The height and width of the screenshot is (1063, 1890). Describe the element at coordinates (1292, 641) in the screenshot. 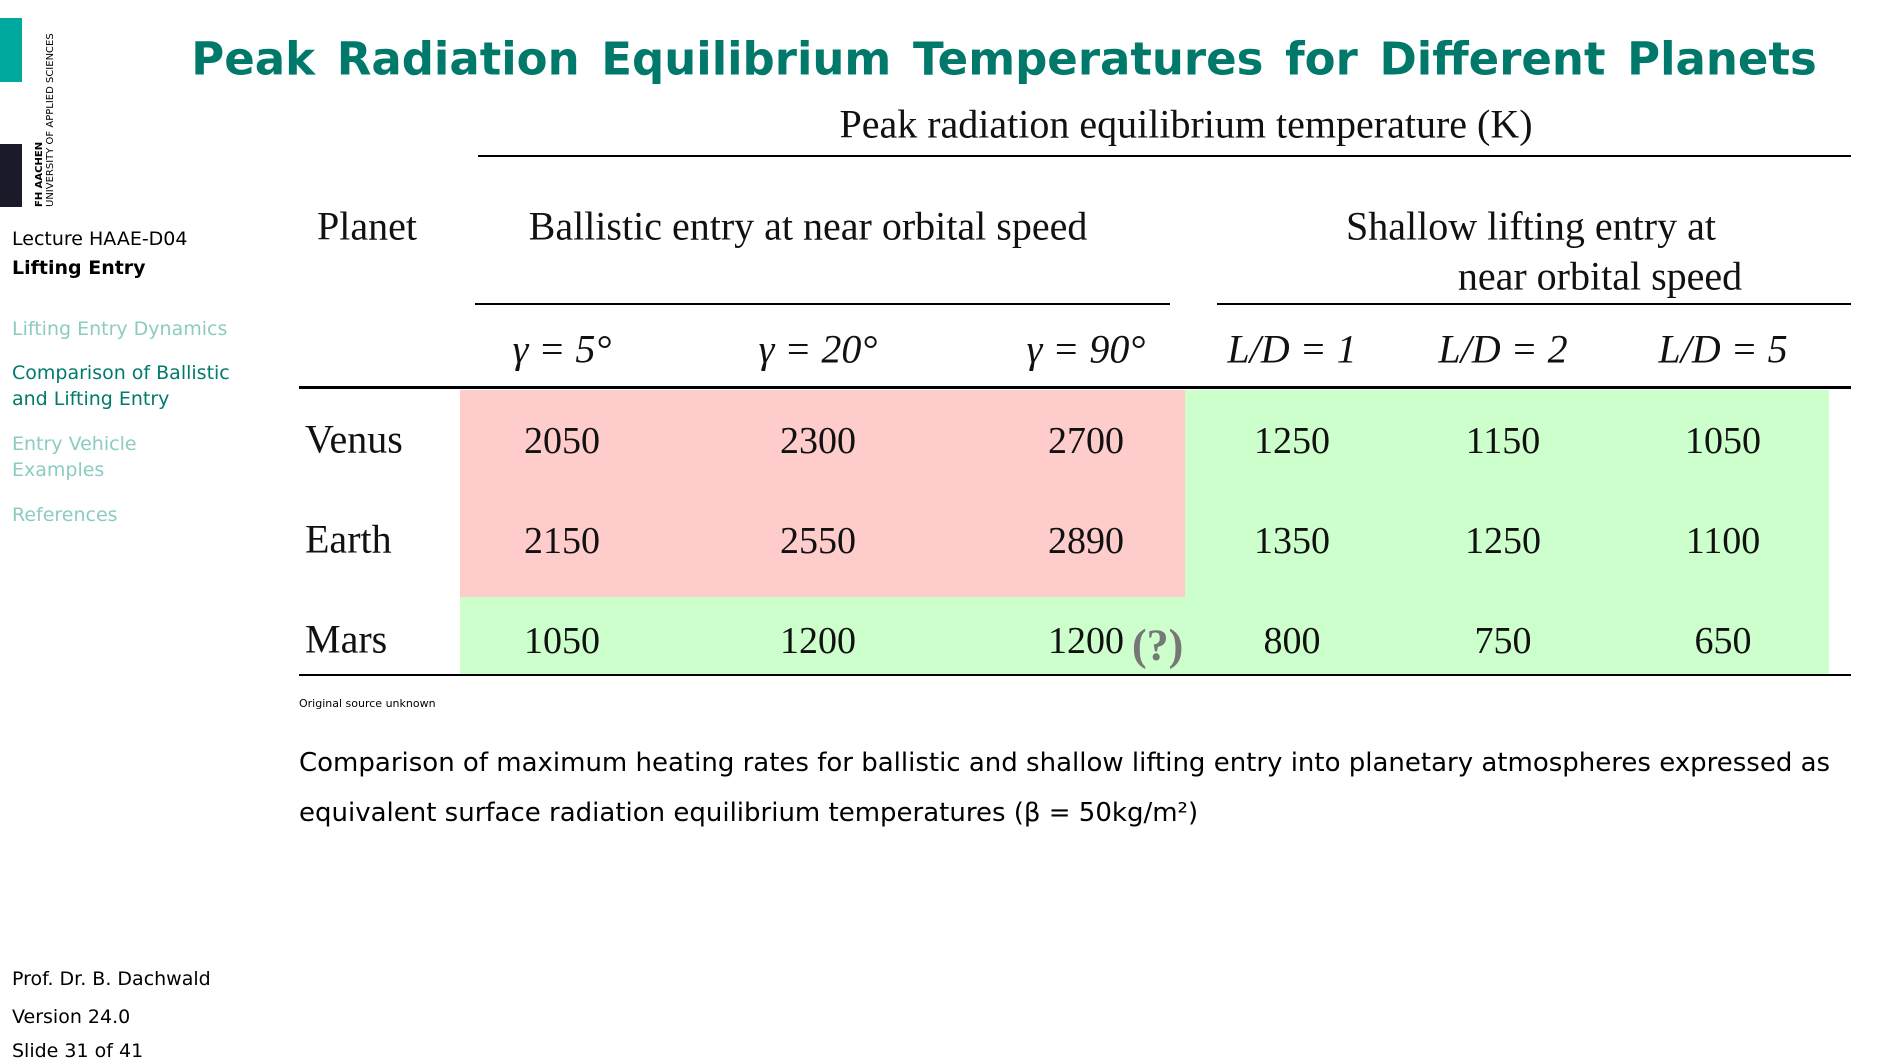

I see `cell-value: 800` at that location.